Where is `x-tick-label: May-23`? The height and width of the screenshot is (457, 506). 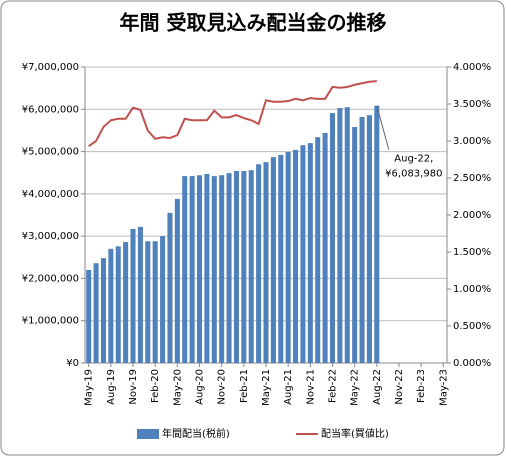
x-tick-label: May-23 is located at coordinates (443, 387).